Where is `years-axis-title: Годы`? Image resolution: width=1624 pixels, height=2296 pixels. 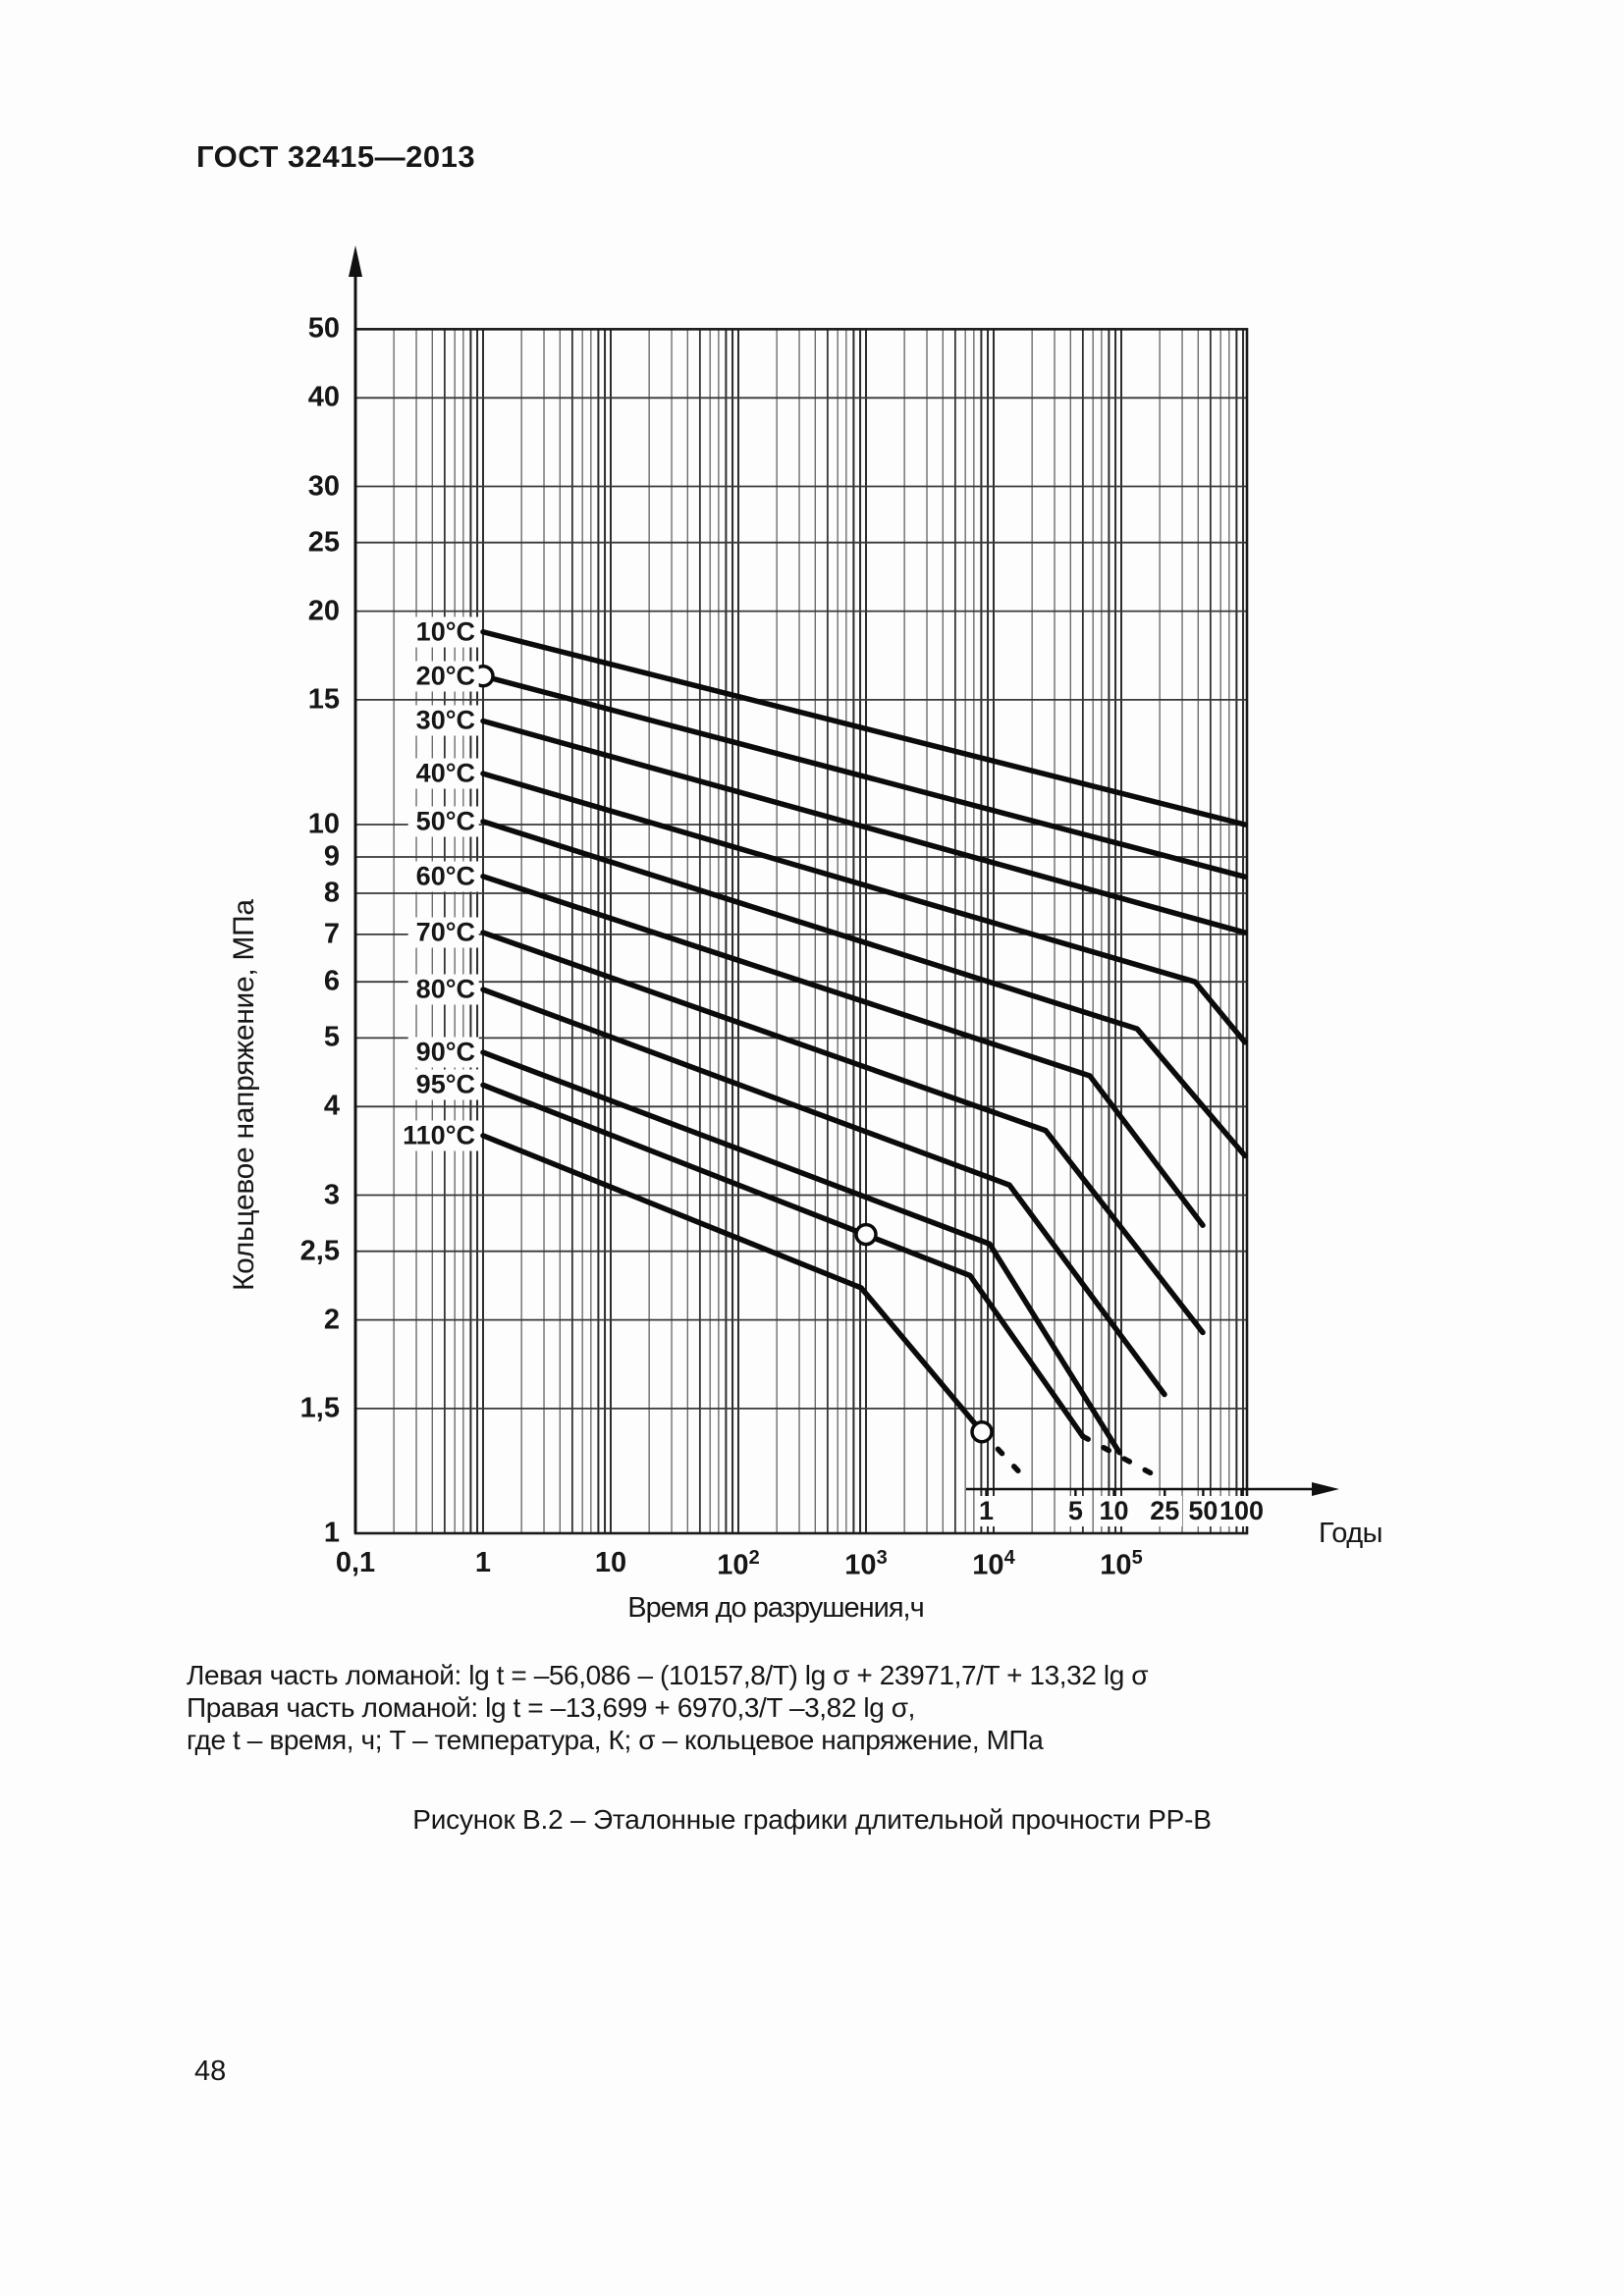
years-axis-title: Годы is located at coordinates (1351, 1533).